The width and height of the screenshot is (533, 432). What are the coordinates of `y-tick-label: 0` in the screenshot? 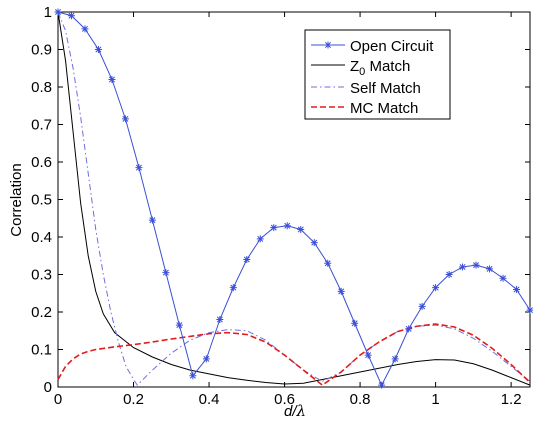 It's located at (48, 387).